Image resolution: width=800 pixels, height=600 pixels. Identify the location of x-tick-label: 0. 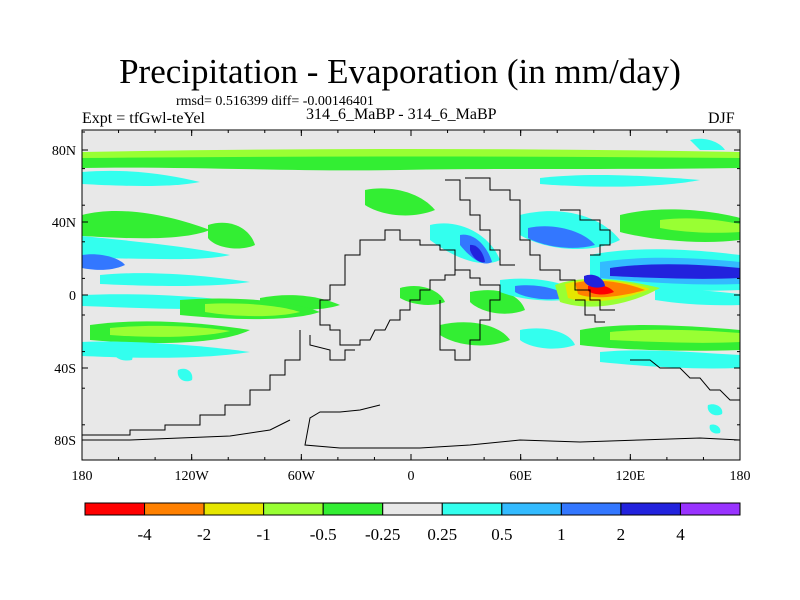
(411, 476).